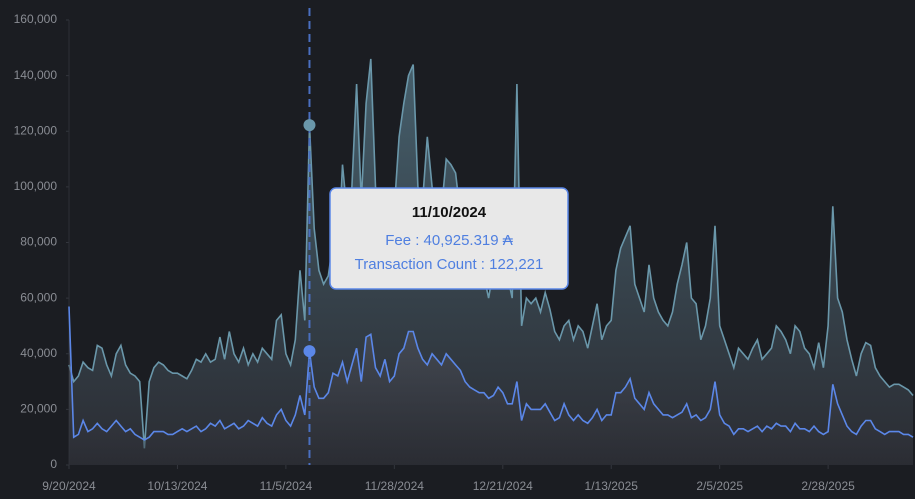 The width and height of the screenshot is (915, 499). Describe the element at coordinates (38, 297) in the screenshot. I see `y-tick-label: 60,000` at that location.